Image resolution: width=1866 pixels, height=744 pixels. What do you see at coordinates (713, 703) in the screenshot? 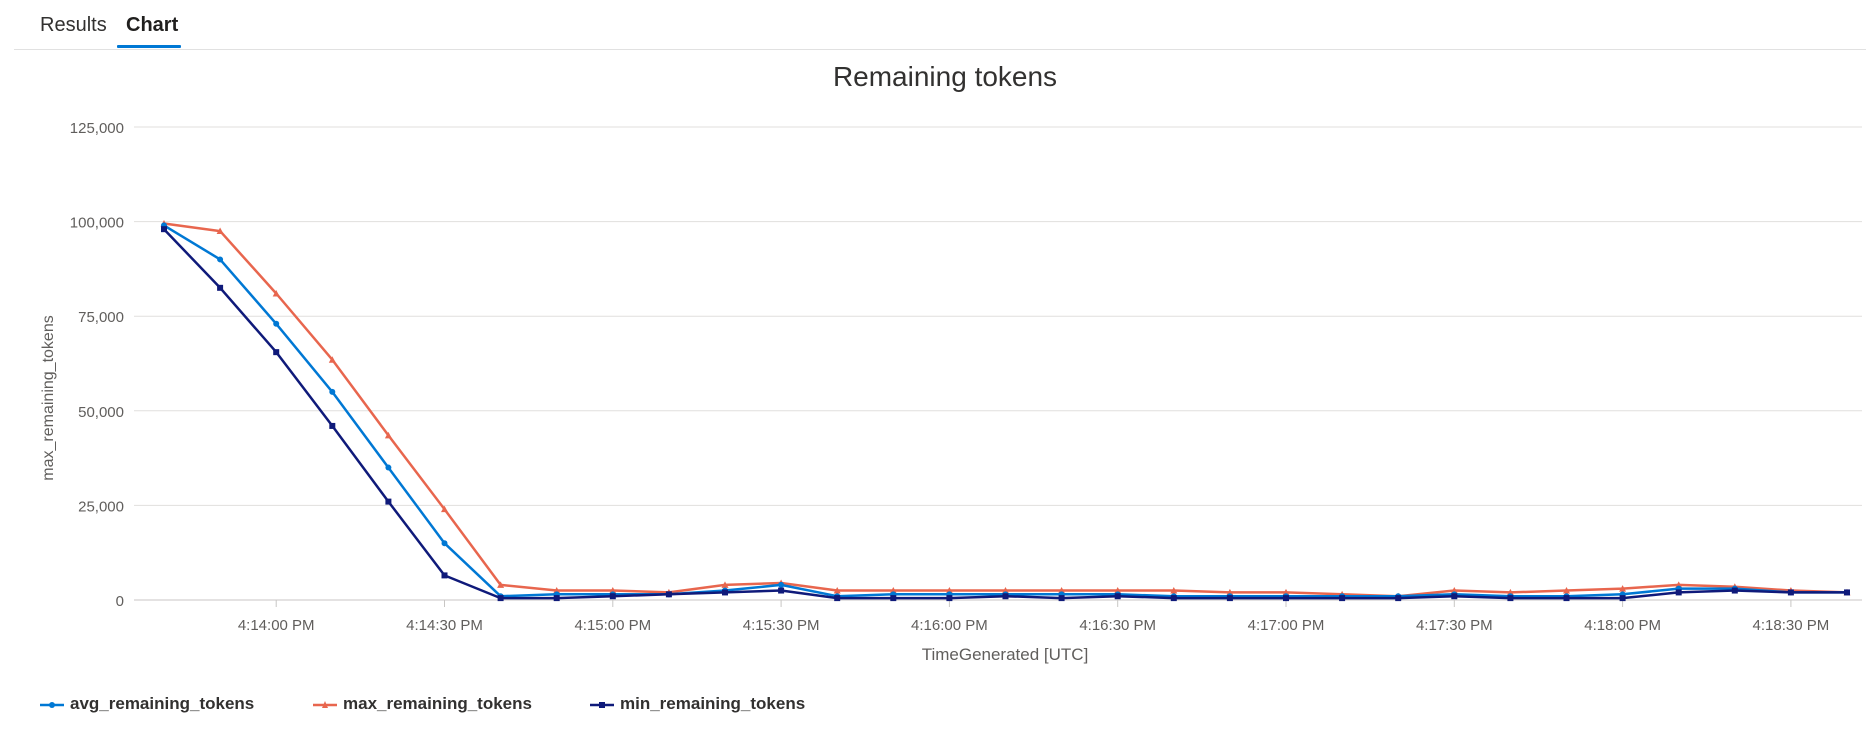
I see `legend-label-min: min_remaining_tokens` at bounding box center [713, 703].